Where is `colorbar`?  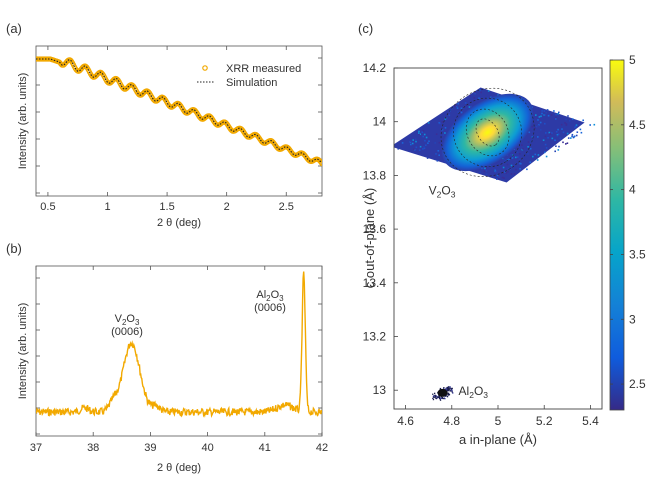 colorbar is located at coordinates (617, 235).